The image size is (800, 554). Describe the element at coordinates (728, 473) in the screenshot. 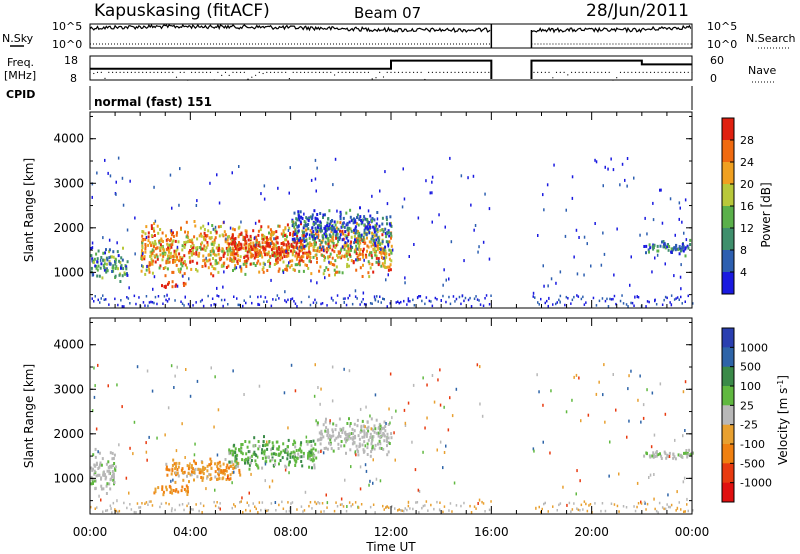

I see `colorbar-segment` at that location.